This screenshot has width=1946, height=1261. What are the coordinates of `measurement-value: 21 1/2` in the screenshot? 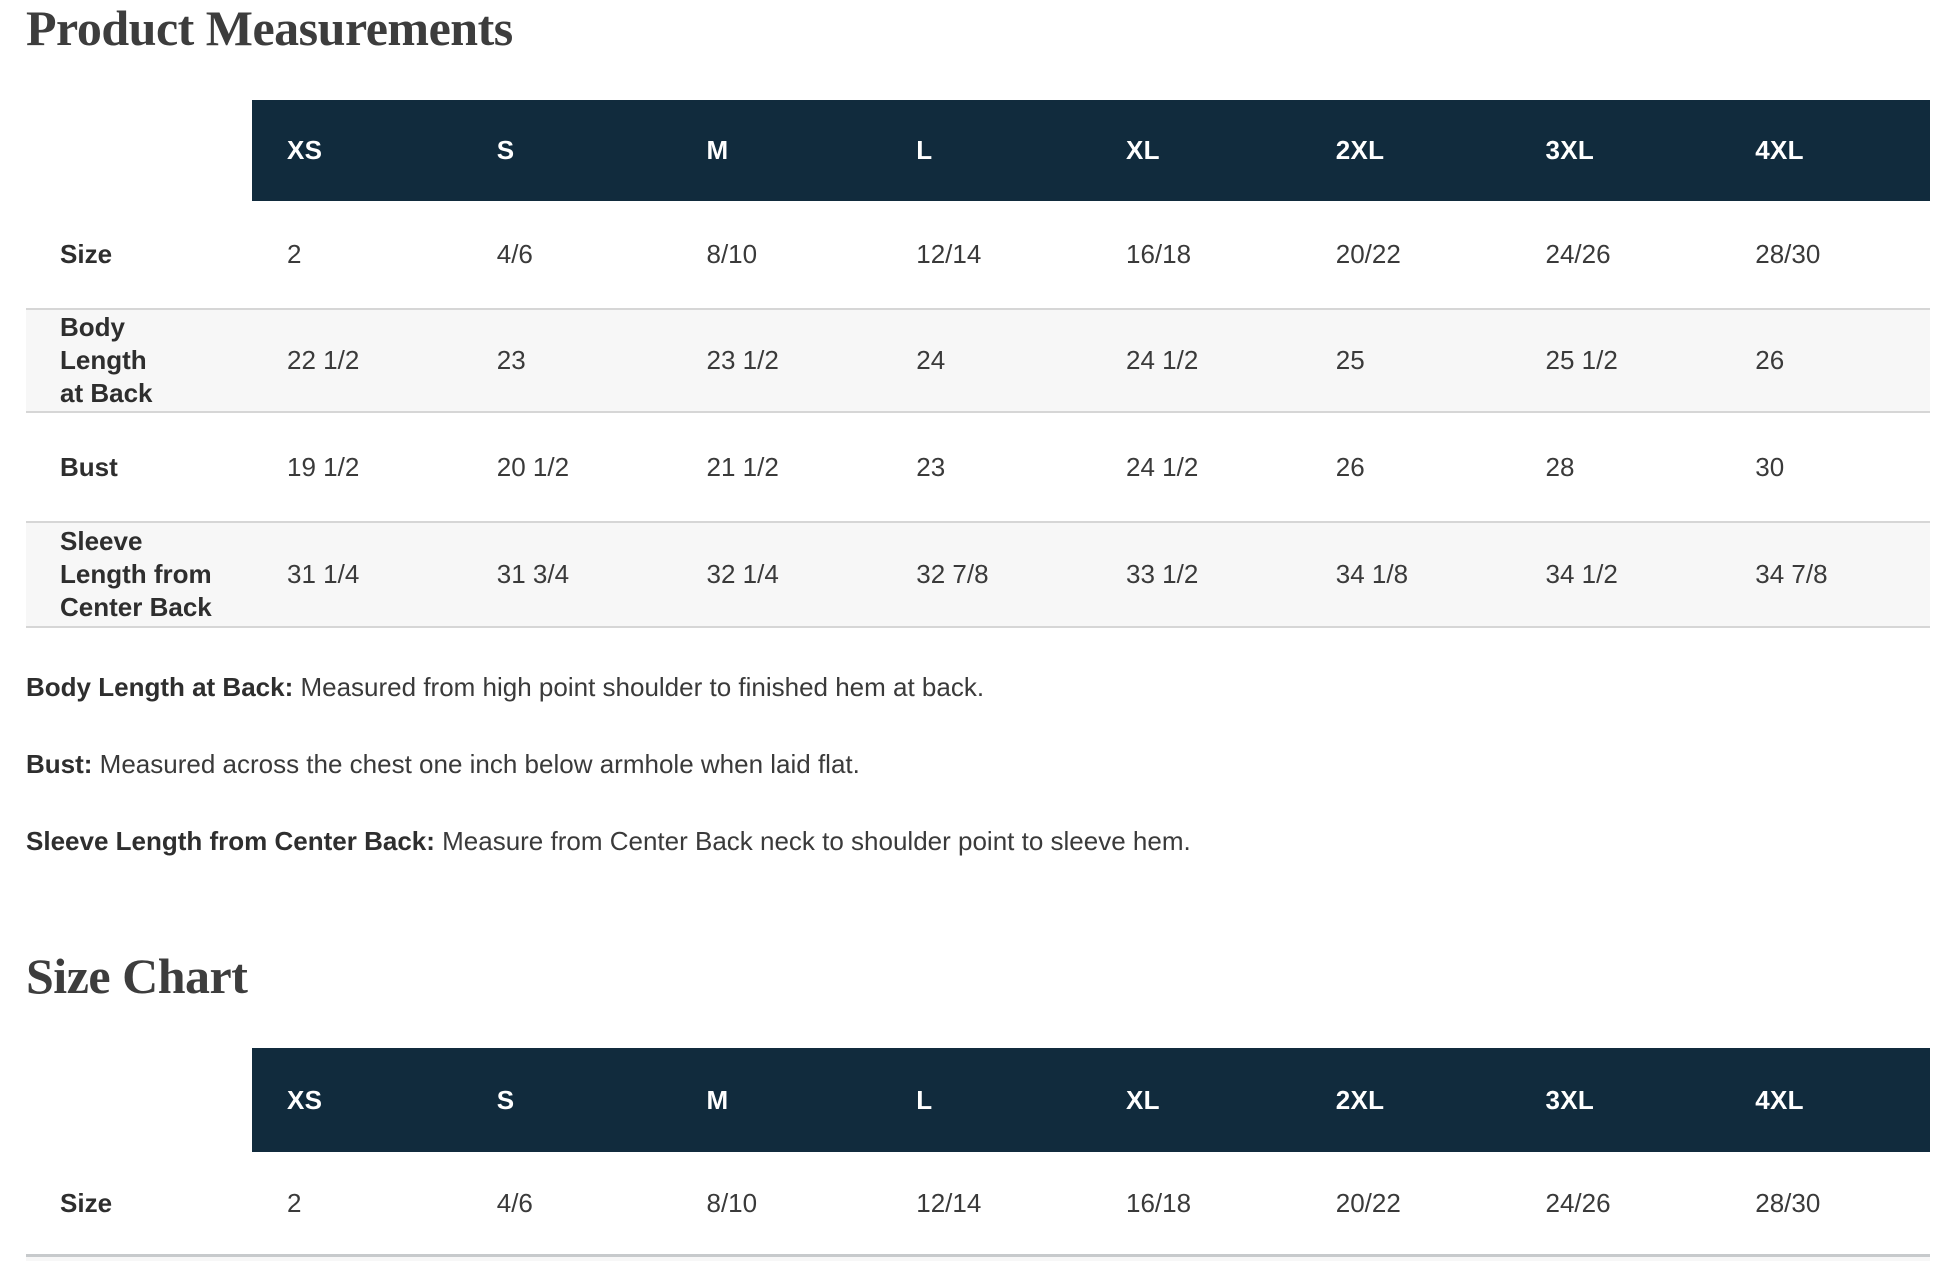 It's located at (742, 466).